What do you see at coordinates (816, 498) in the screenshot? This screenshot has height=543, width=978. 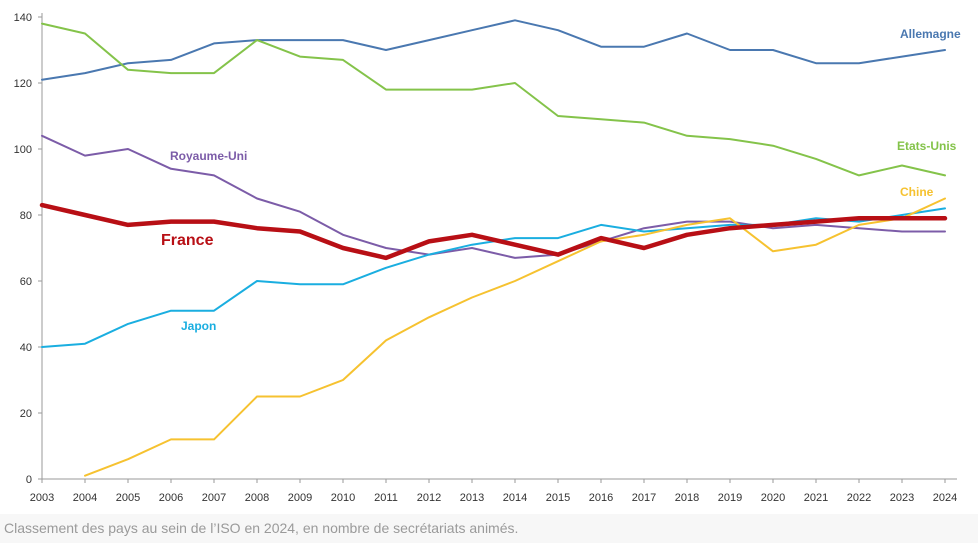 I see `x-tick-label: 2021` at bounding box center [816, 498].